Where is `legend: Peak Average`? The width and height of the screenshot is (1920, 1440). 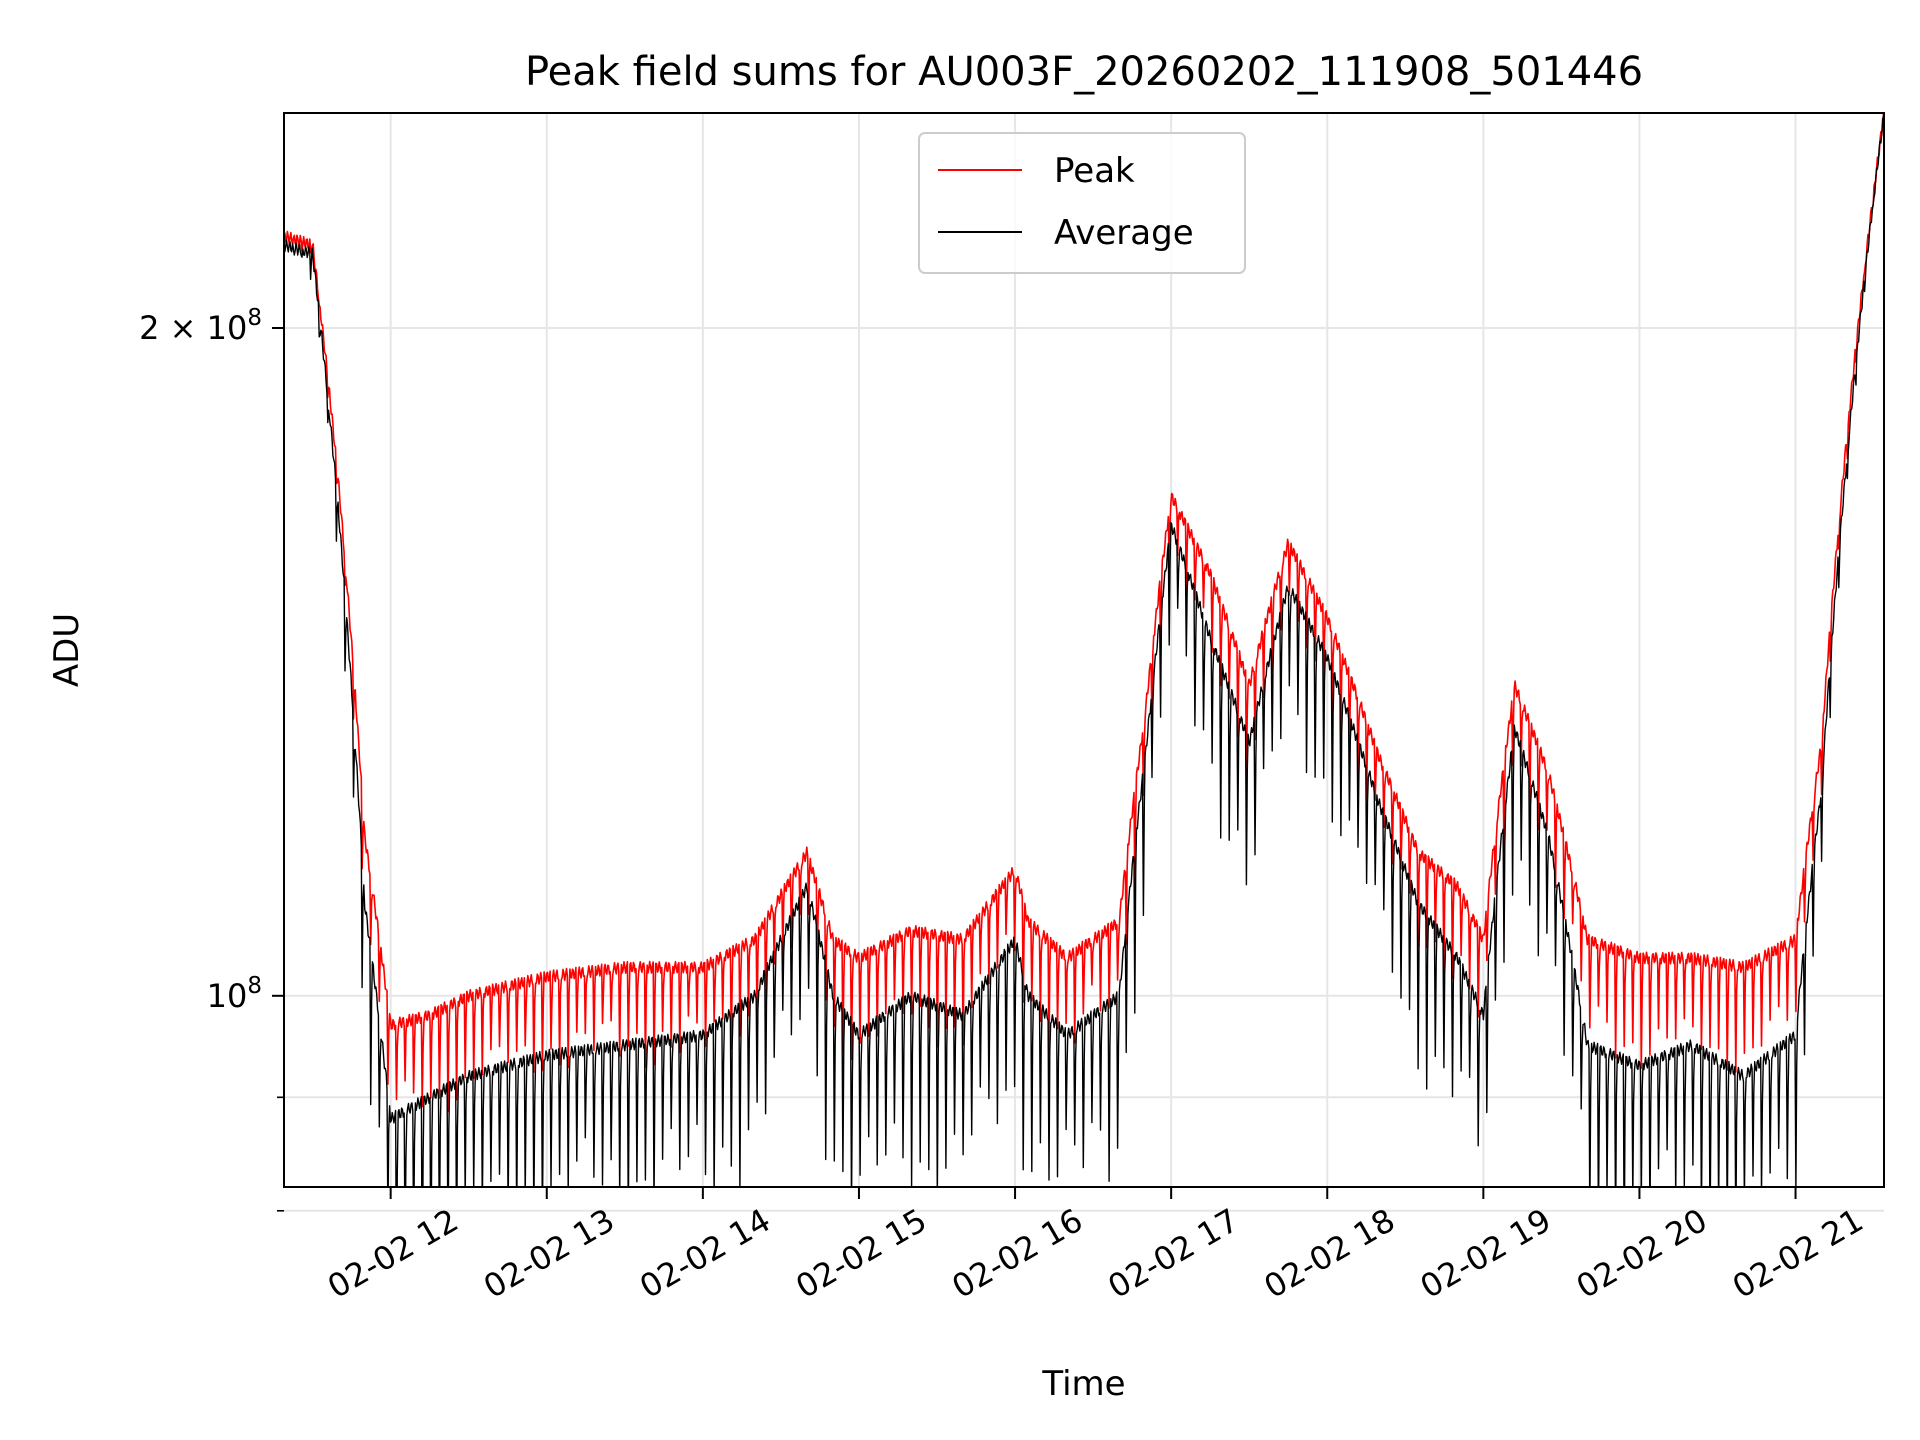
legend: Peak Average is located at coordinates (1082, 203).